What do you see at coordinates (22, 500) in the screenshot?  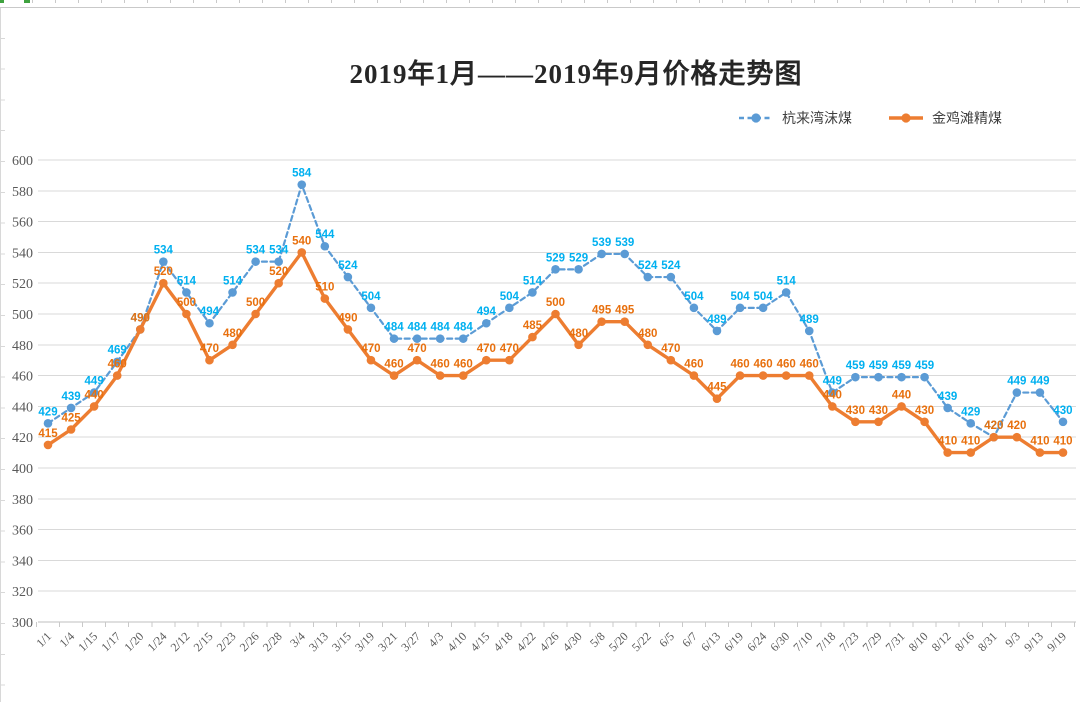 I see `svg-text: 380` at bounding box center [22, 500].